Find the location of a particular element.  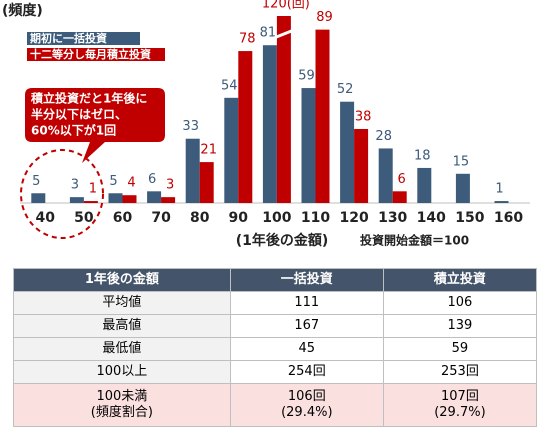

table-row: 最低値 45 59 is located at coordinates (275, 349).